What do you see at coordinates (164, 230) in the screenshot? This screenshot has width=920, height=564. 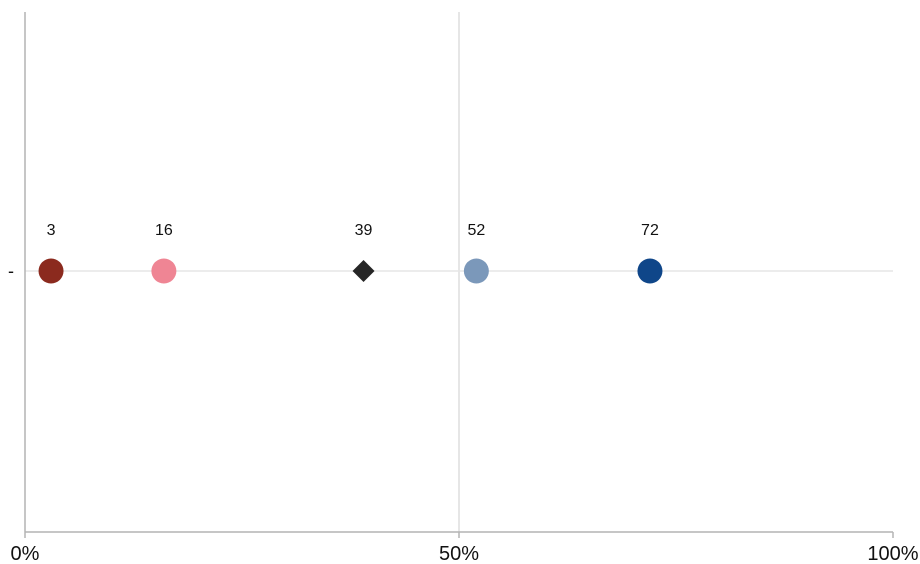 I see `data-label: 16` at bounding box center [164, 230].